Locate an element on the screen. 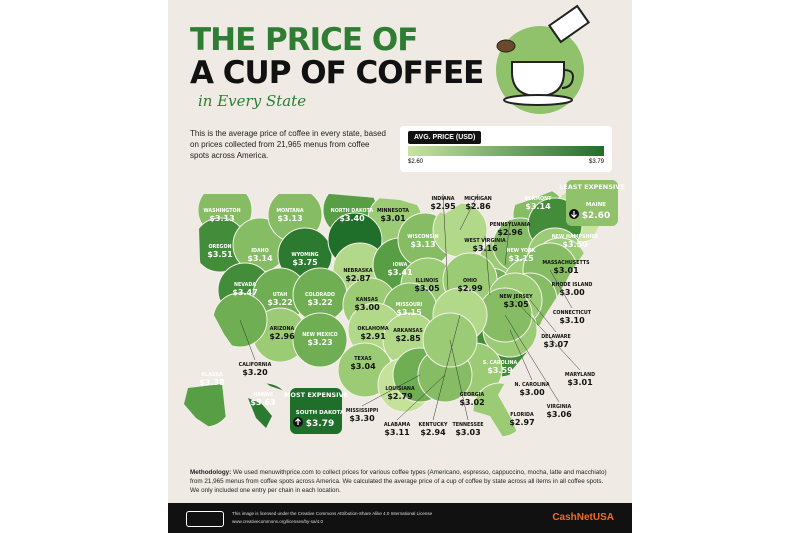 The image size is (800, 533). legend-max: $3.79 is located at coordinates (596, 162).